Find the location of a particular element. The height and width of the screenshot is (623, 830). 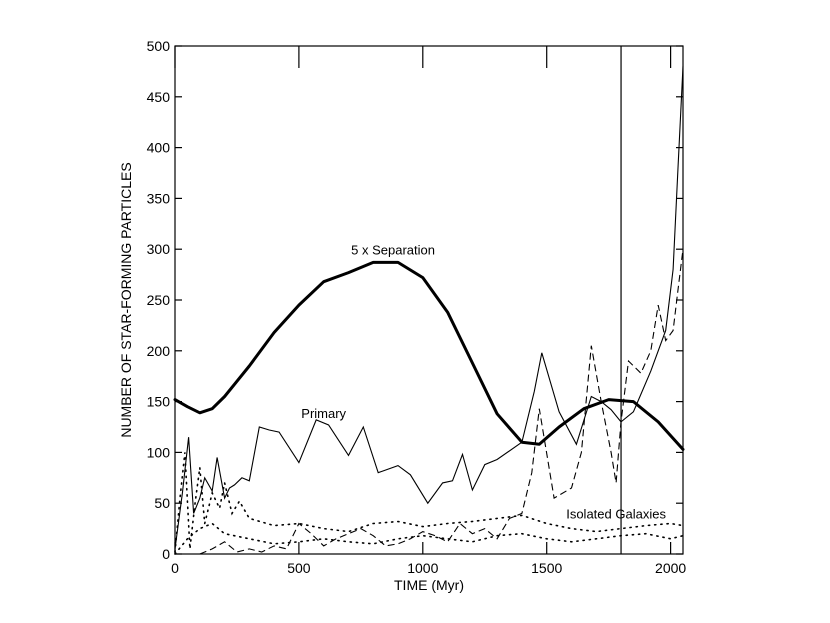

annotation-label: 5 x Separation is located at coordinates (393, 249).